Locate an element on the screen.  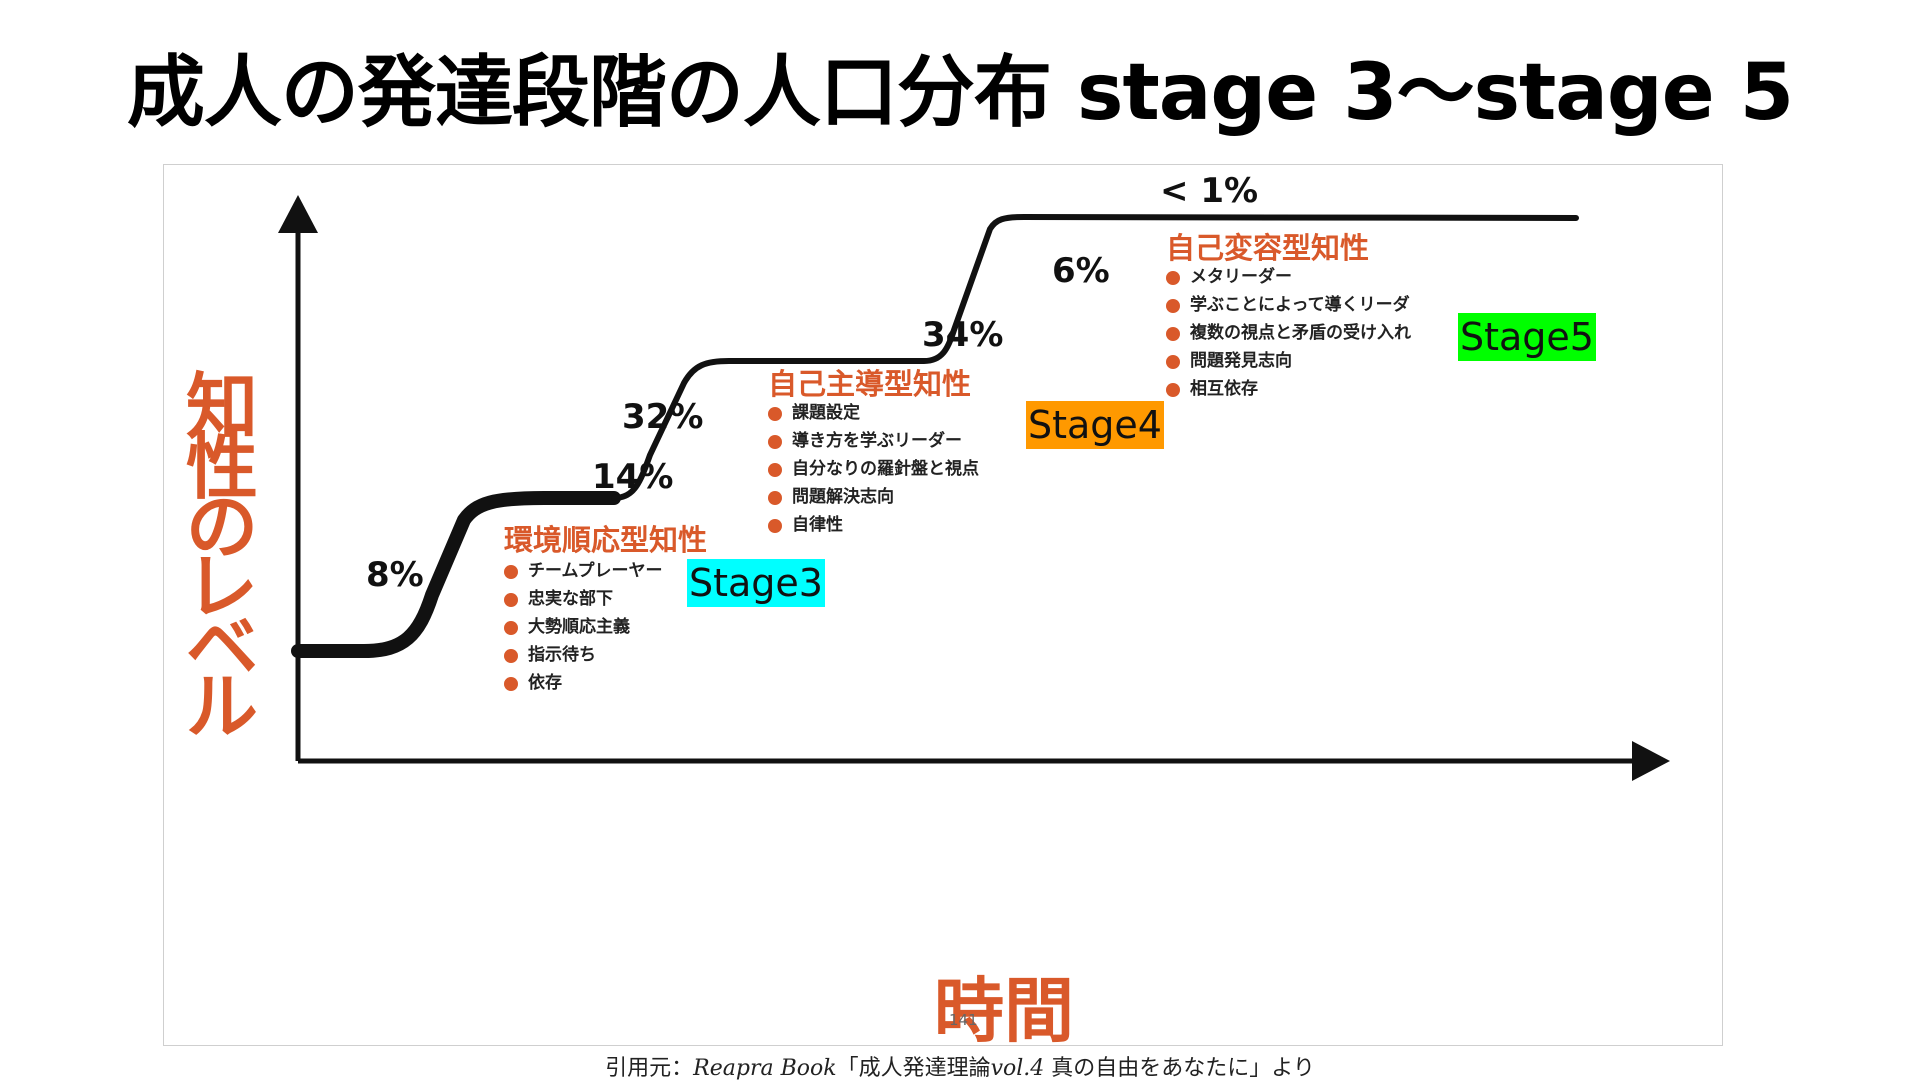
y-axis-label: 知 性 の レ ベ ル is located at coordinates (222, 557).